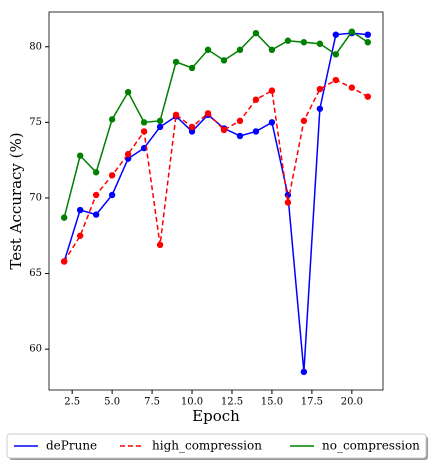  Describe the element at coordinates (35, 349) in the screenshot. I see `y-tick-label: 60` at that location.